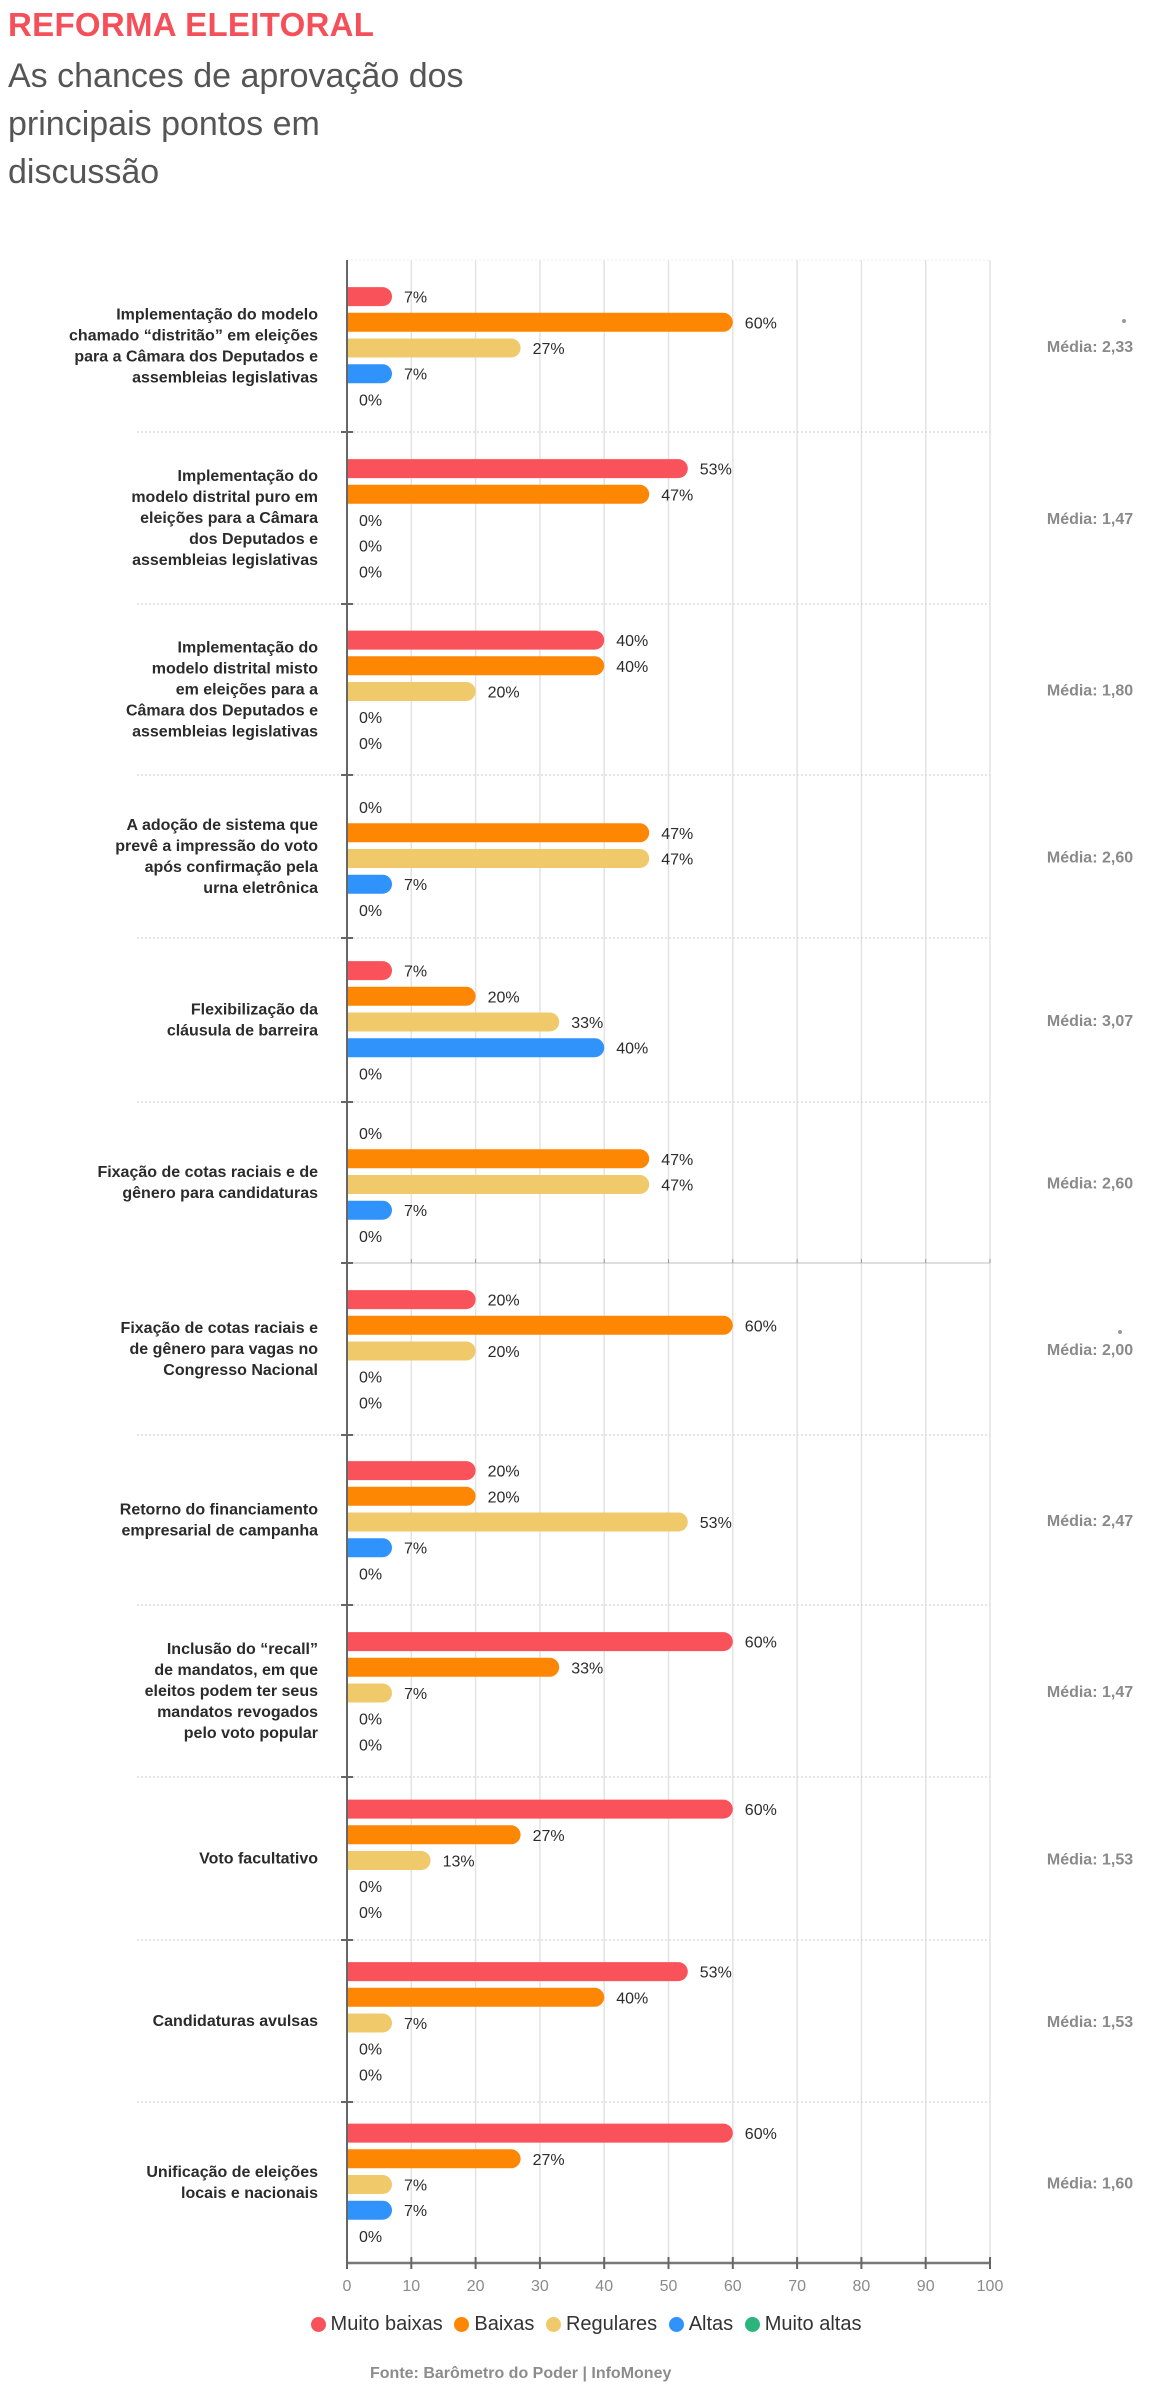 This screenshot has height=2391, width=1172. Describe the element at coordinates (1090, 1350) in the screenshot. I see `media-label: Média: 2,00` at that location.